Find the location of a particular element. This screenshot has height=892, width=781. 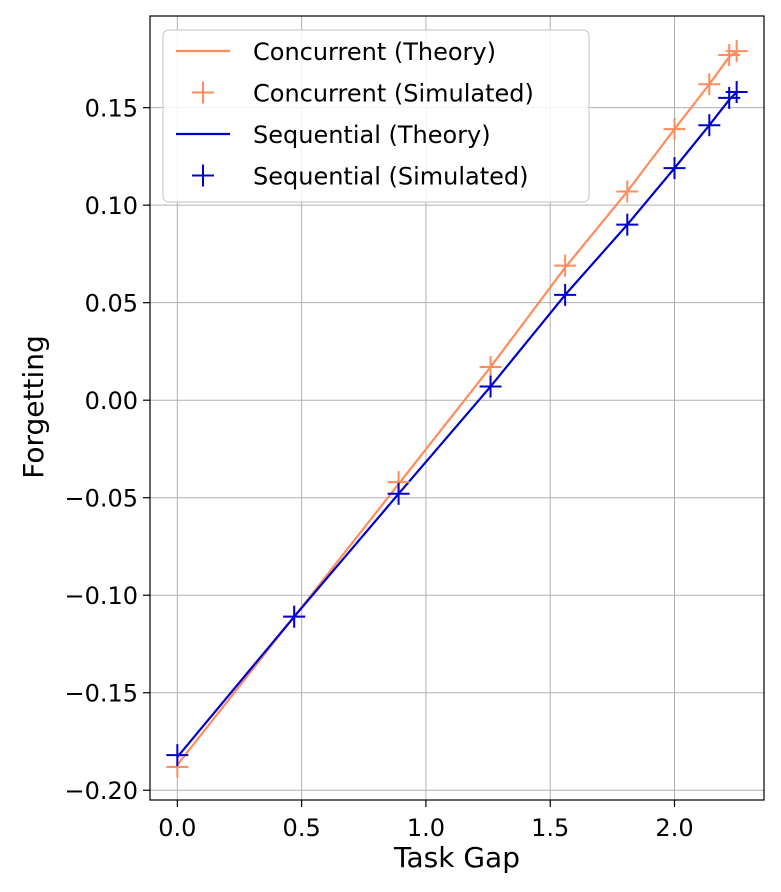

y-axis-label: Forgetting is located at coordinates (33, 407).